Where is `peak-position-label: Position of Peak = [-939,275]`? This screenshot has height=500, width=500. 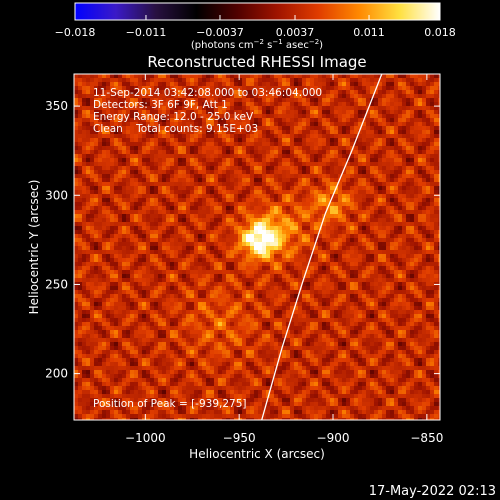
peak-position-label: Position of Peak = [-939,275] is located at coordinates (170, 404).